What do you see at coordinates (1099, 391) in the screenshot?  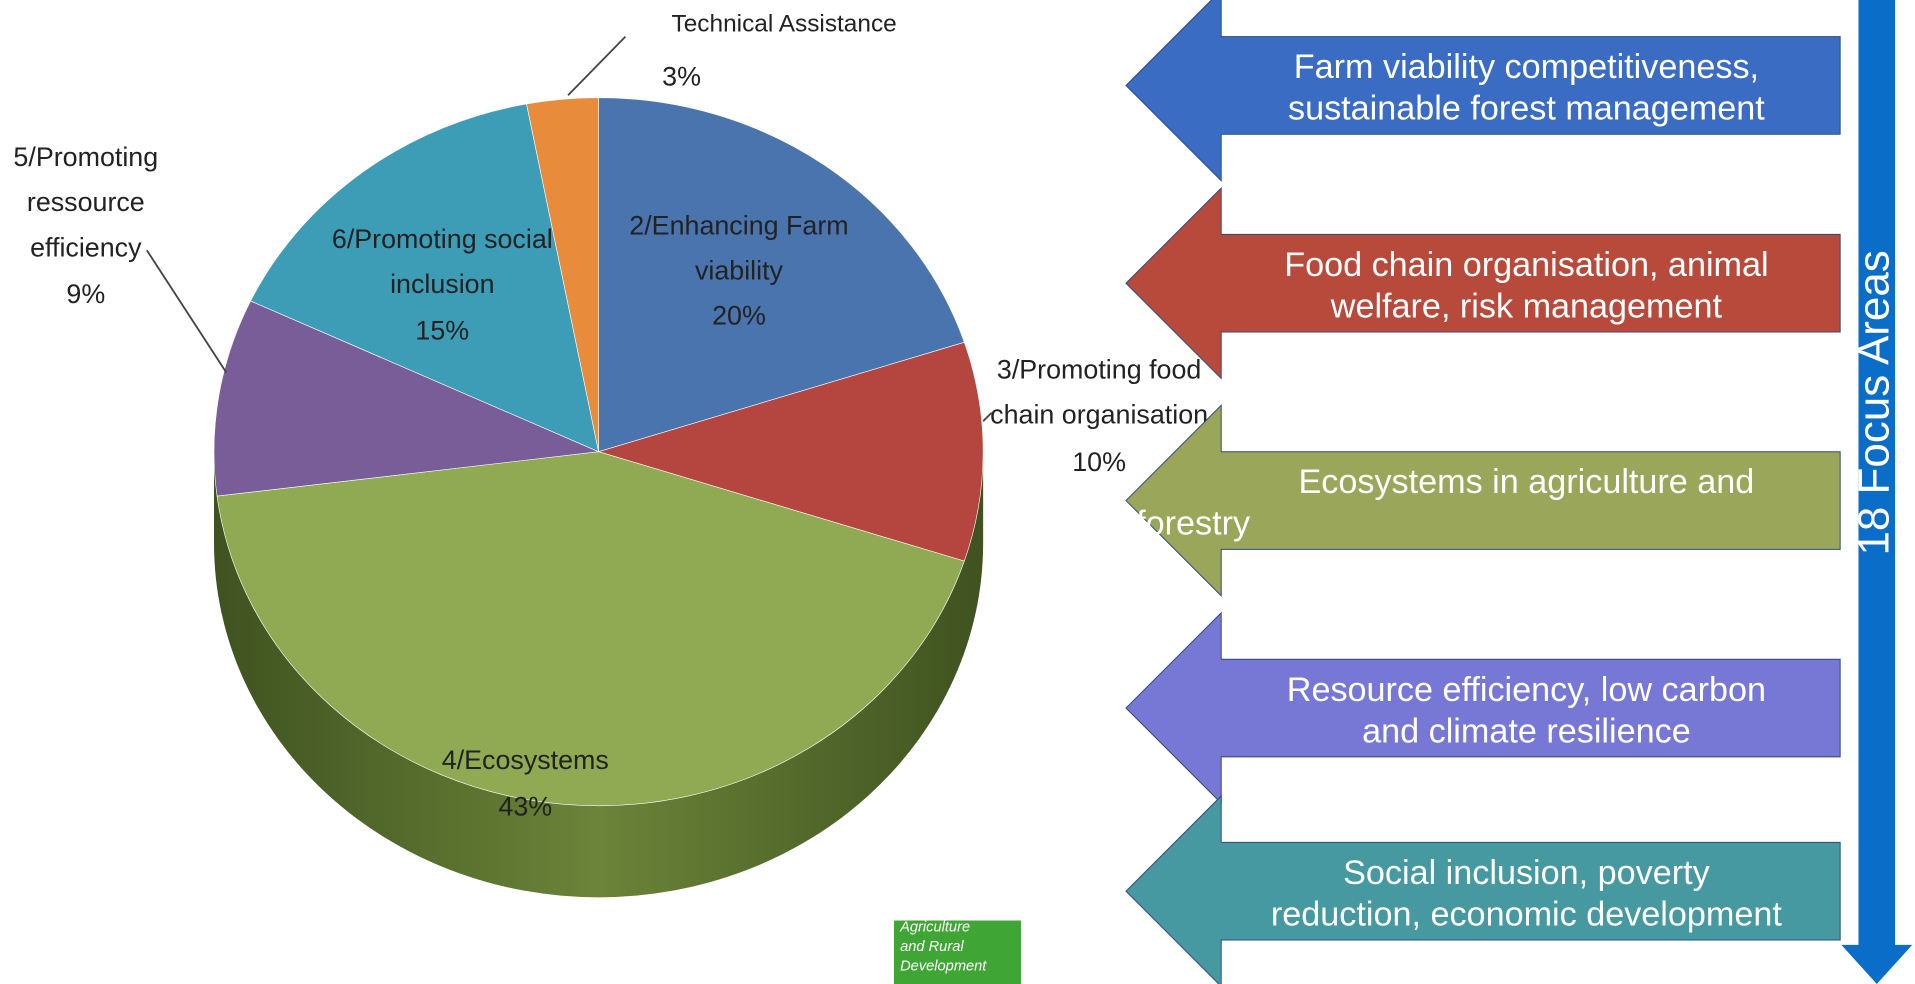 I see `slice-label: 3/Promoting food chain organisation` at bounding box center [1099, 391].